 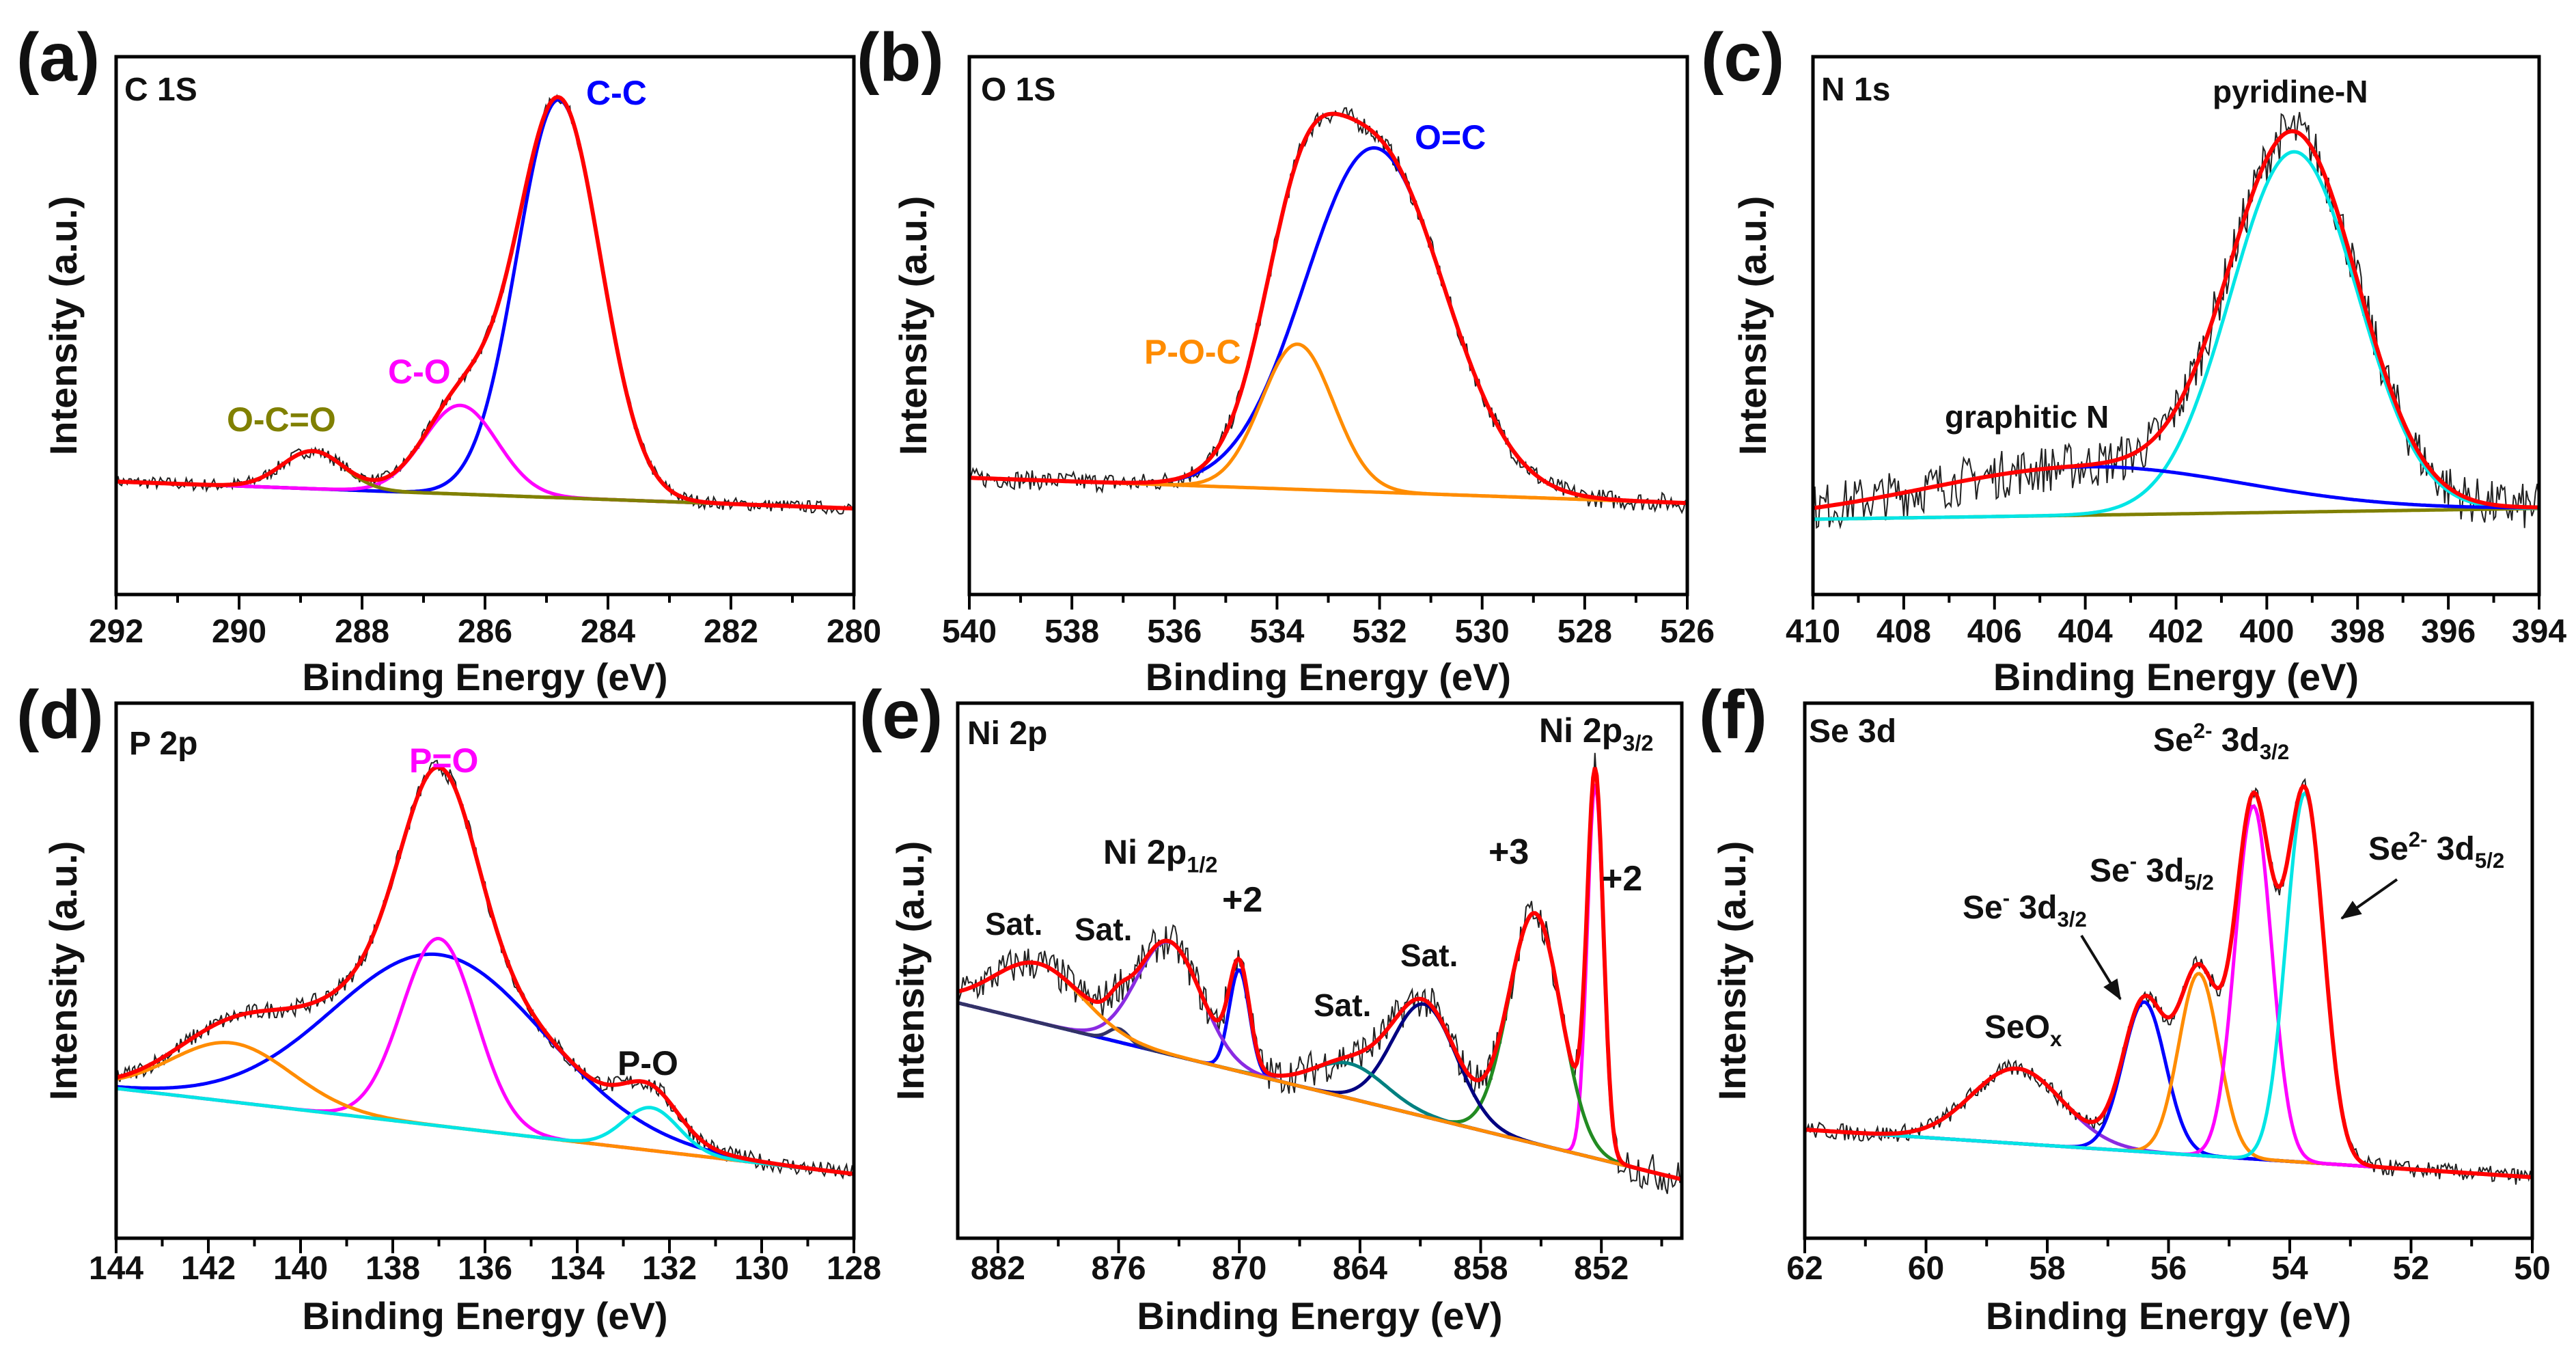 What do you see at coordinates (58, 58) in the screenshot?
I see `panel-letter: (a)` at bounding box center [58, 58].